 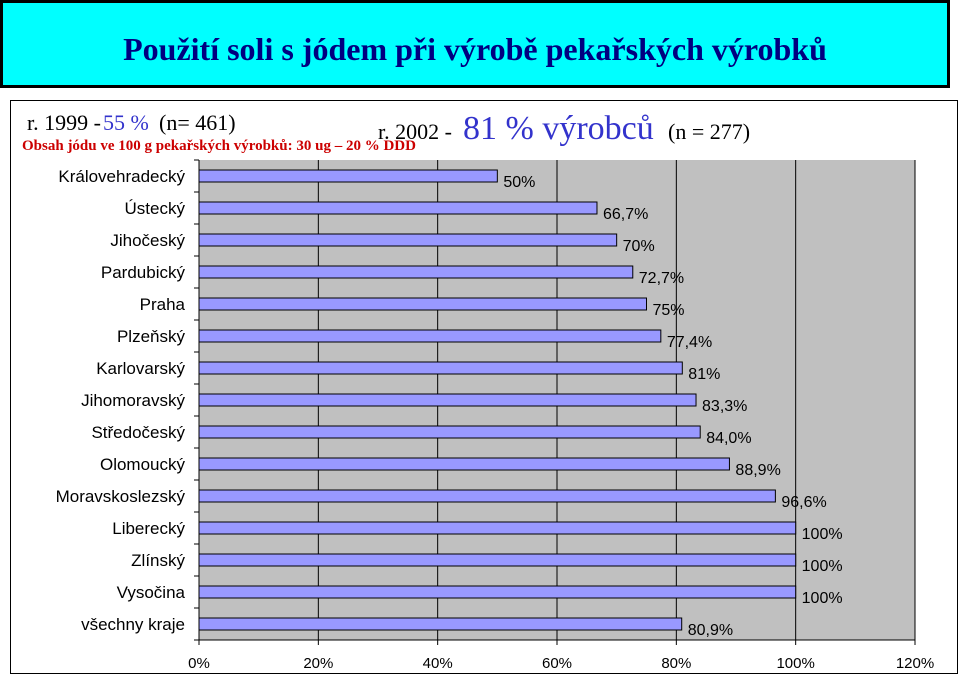 I want to click on data-label: 81%, so click(x=704, y=374).